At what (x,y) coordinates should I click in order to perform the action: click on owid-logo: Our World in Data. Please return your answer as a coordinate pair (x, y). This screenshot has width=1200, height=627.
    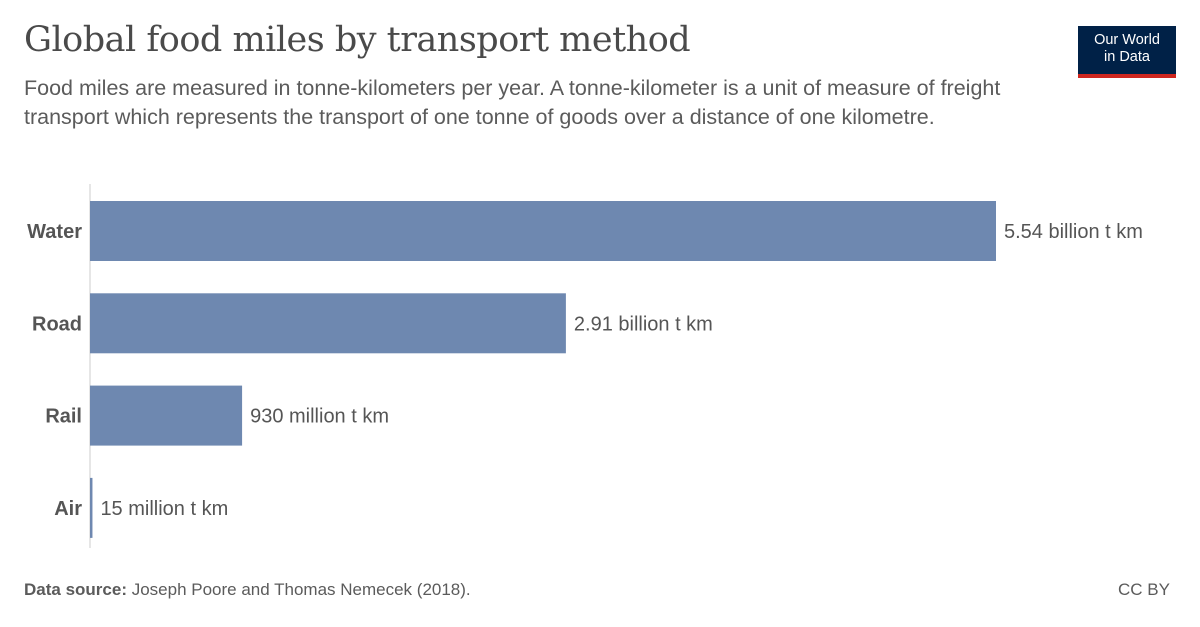
    Looking at the image, I should click on (1127, 52).